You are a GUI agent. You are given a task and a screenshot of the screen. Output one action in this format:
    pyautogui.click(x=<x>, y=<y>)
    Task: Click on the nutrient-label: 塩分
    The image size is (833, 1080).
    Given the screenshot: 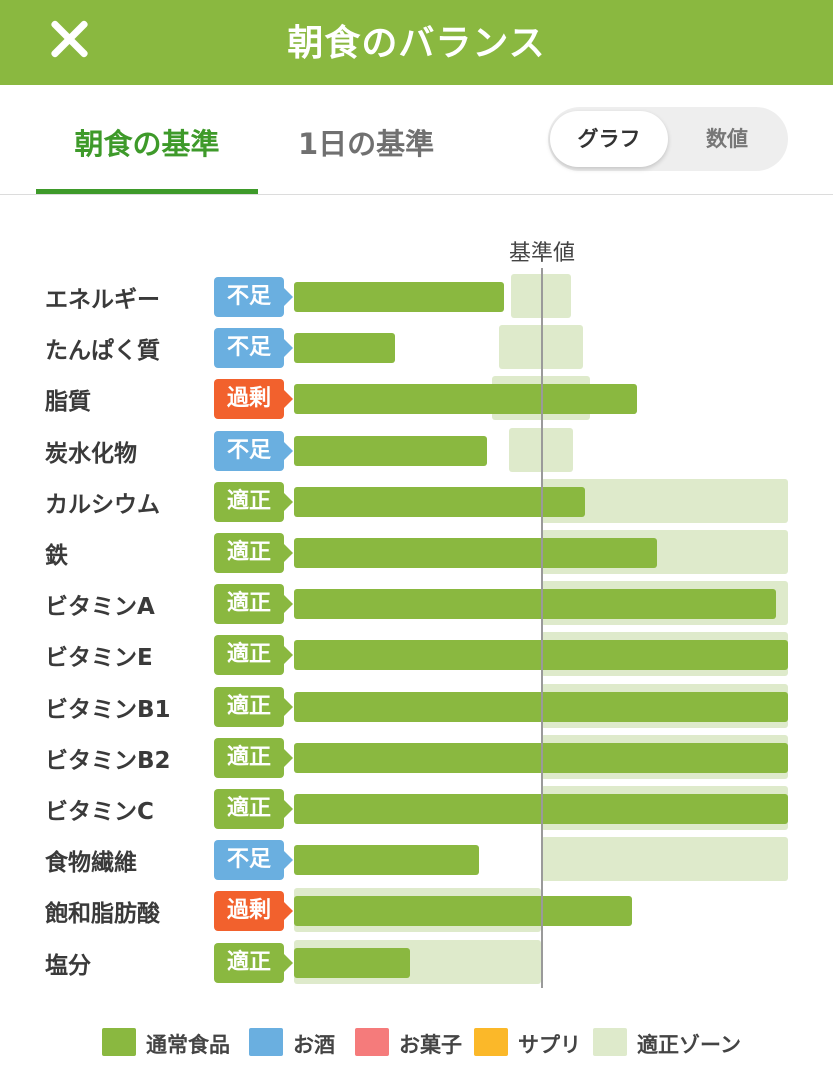 What is the action you would take?
    pyautogui.click(x=68, y=965)
    